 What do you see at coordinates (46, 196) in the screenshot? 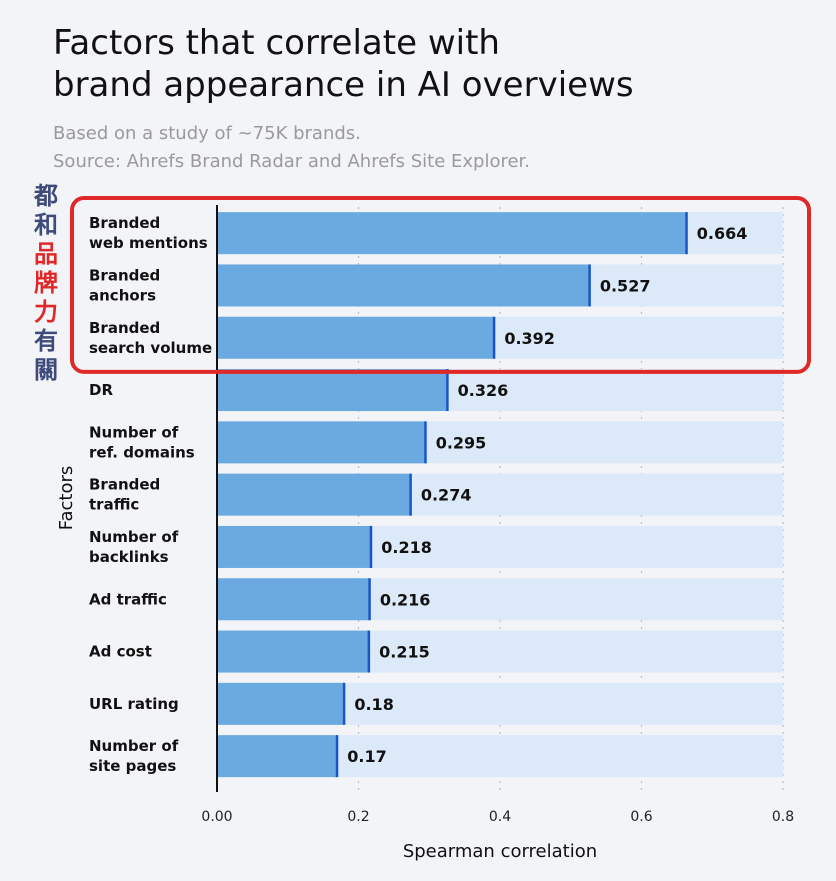
I see `annotation-char: 都` at bounding box center [46, 196].